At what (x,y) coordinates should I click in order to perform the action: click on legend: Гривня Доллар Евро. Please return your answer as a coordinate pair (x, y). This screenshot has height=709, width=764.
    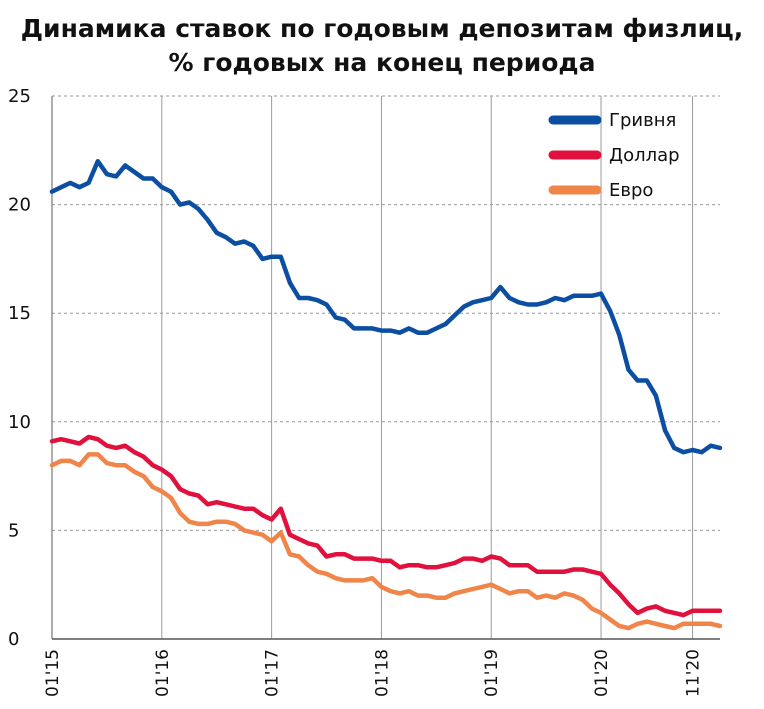
    Looking at the image, I should click on (614, 155).